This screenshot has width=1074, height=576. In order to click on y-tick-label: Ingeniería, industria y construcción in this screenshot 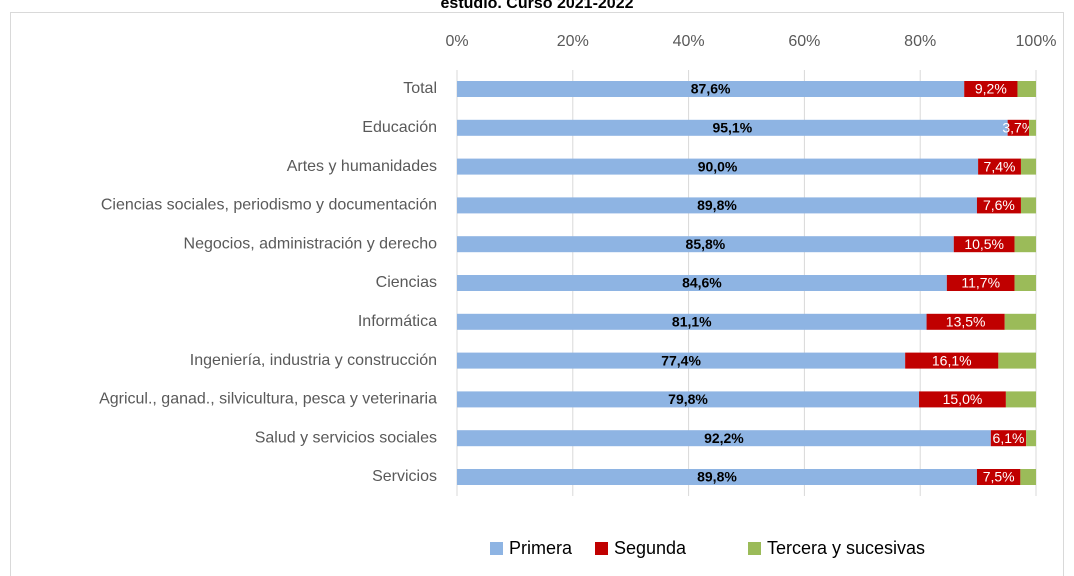, I will do `click(313, 360)`.